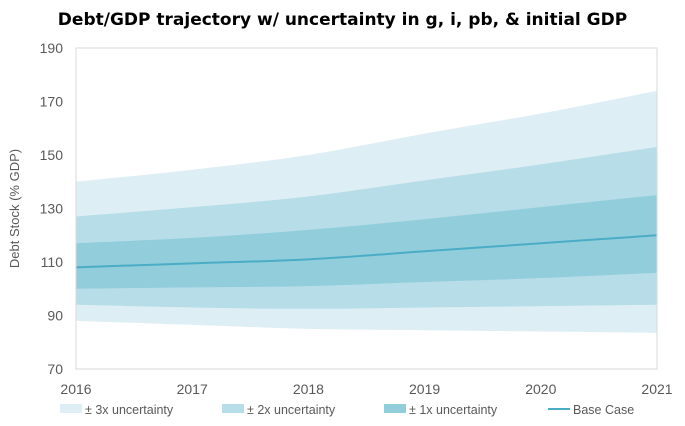 The width and height of the screenshot is (685, 426). What do you see at coordinates (52, 262) in the screenshot?
I see `y-tick-label: 110` at bounding box center [52, 262].